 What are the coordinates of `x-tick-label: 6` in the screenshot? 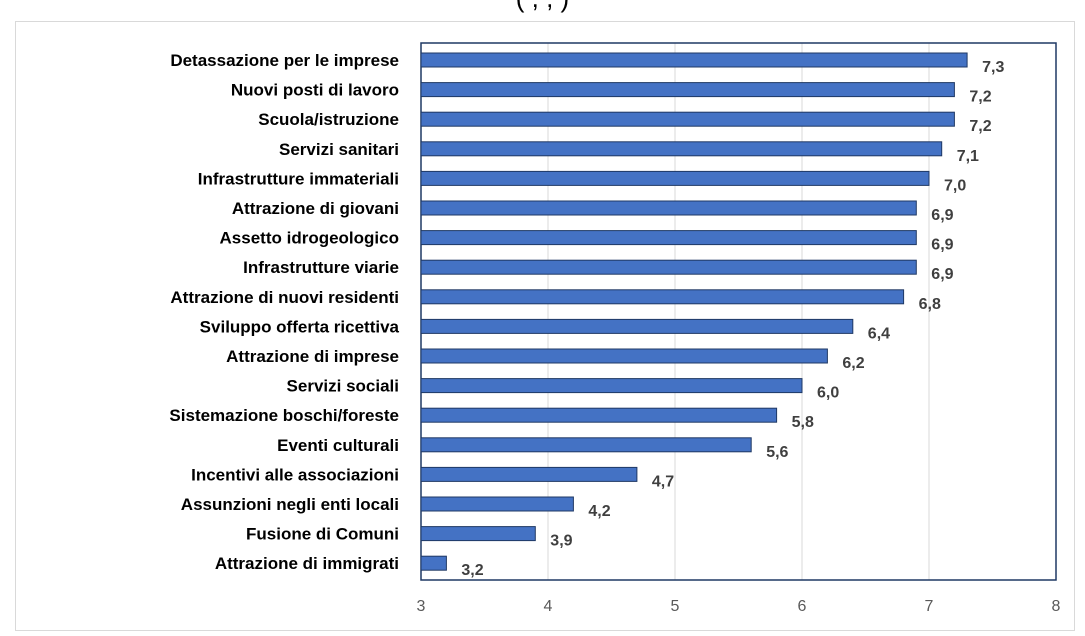 It's located at (802, 606).